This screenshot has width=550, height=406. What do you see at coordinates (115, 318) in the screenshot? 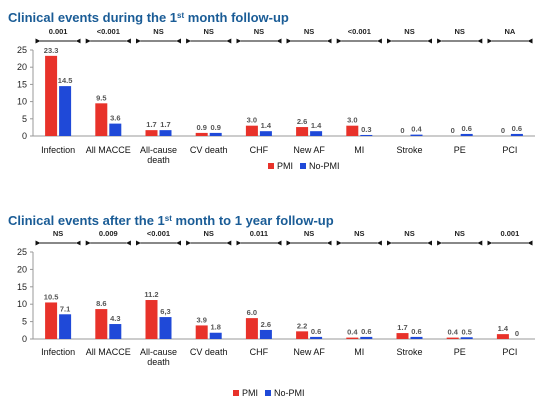
I see `data-label: 4.3` at bounding box center [115, 318].